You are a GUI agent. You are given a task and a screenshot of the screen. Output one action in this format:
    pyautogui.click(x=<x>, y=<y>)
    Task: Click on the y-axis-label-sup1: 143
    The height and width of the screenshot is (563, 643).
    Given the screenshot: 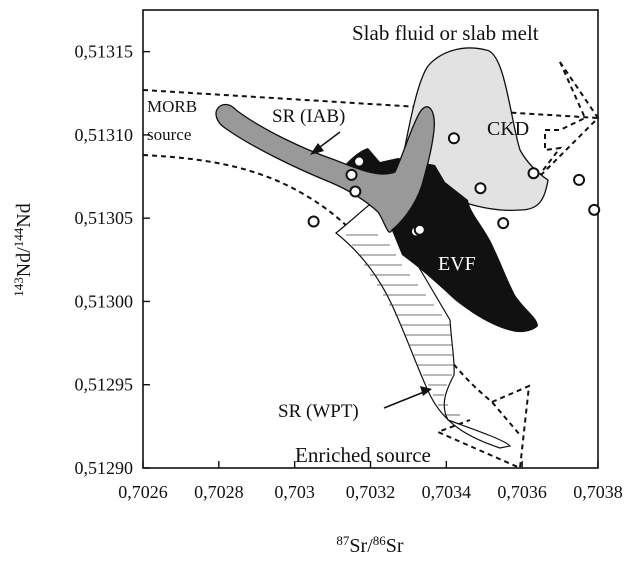 What is the action you would take?
    pyautogui.click(x=18, y=287)
    